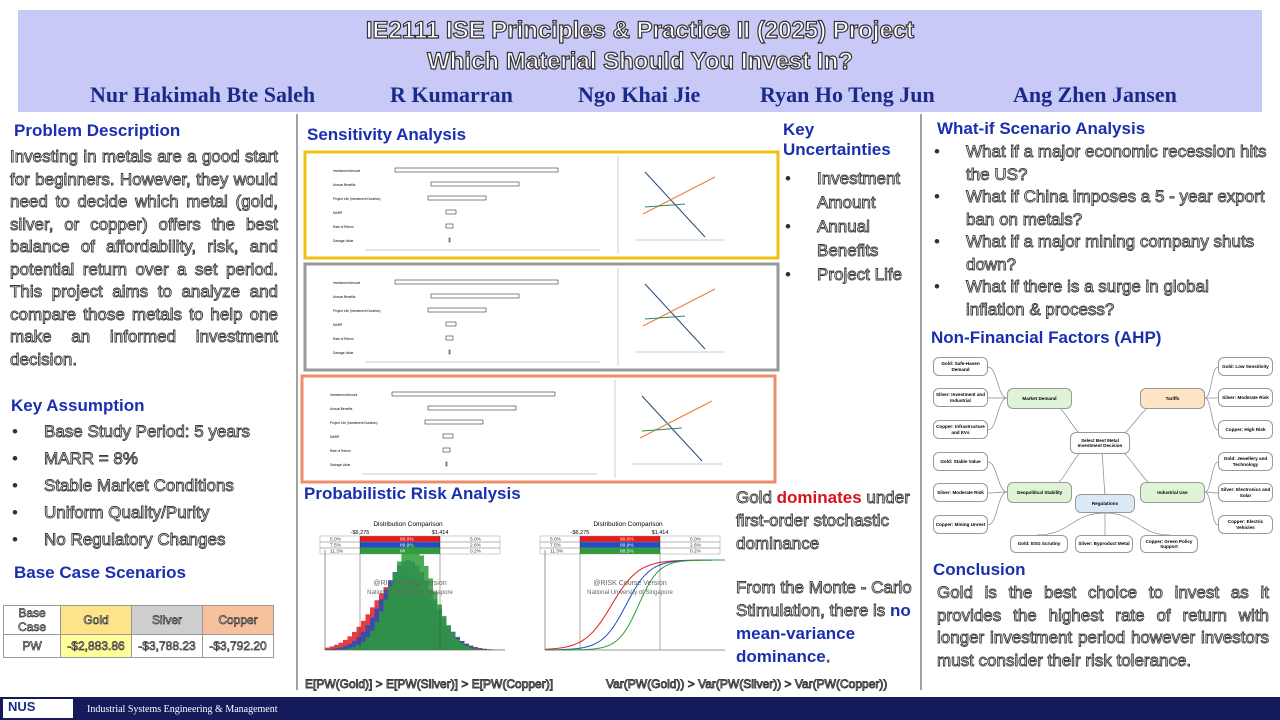 The width and height of the screenshot is (1280, 720). What do you see at coordinates (851, 191) in the screenshot?
I see `list-item: Investment Amount` at bounding box center [851, 191].